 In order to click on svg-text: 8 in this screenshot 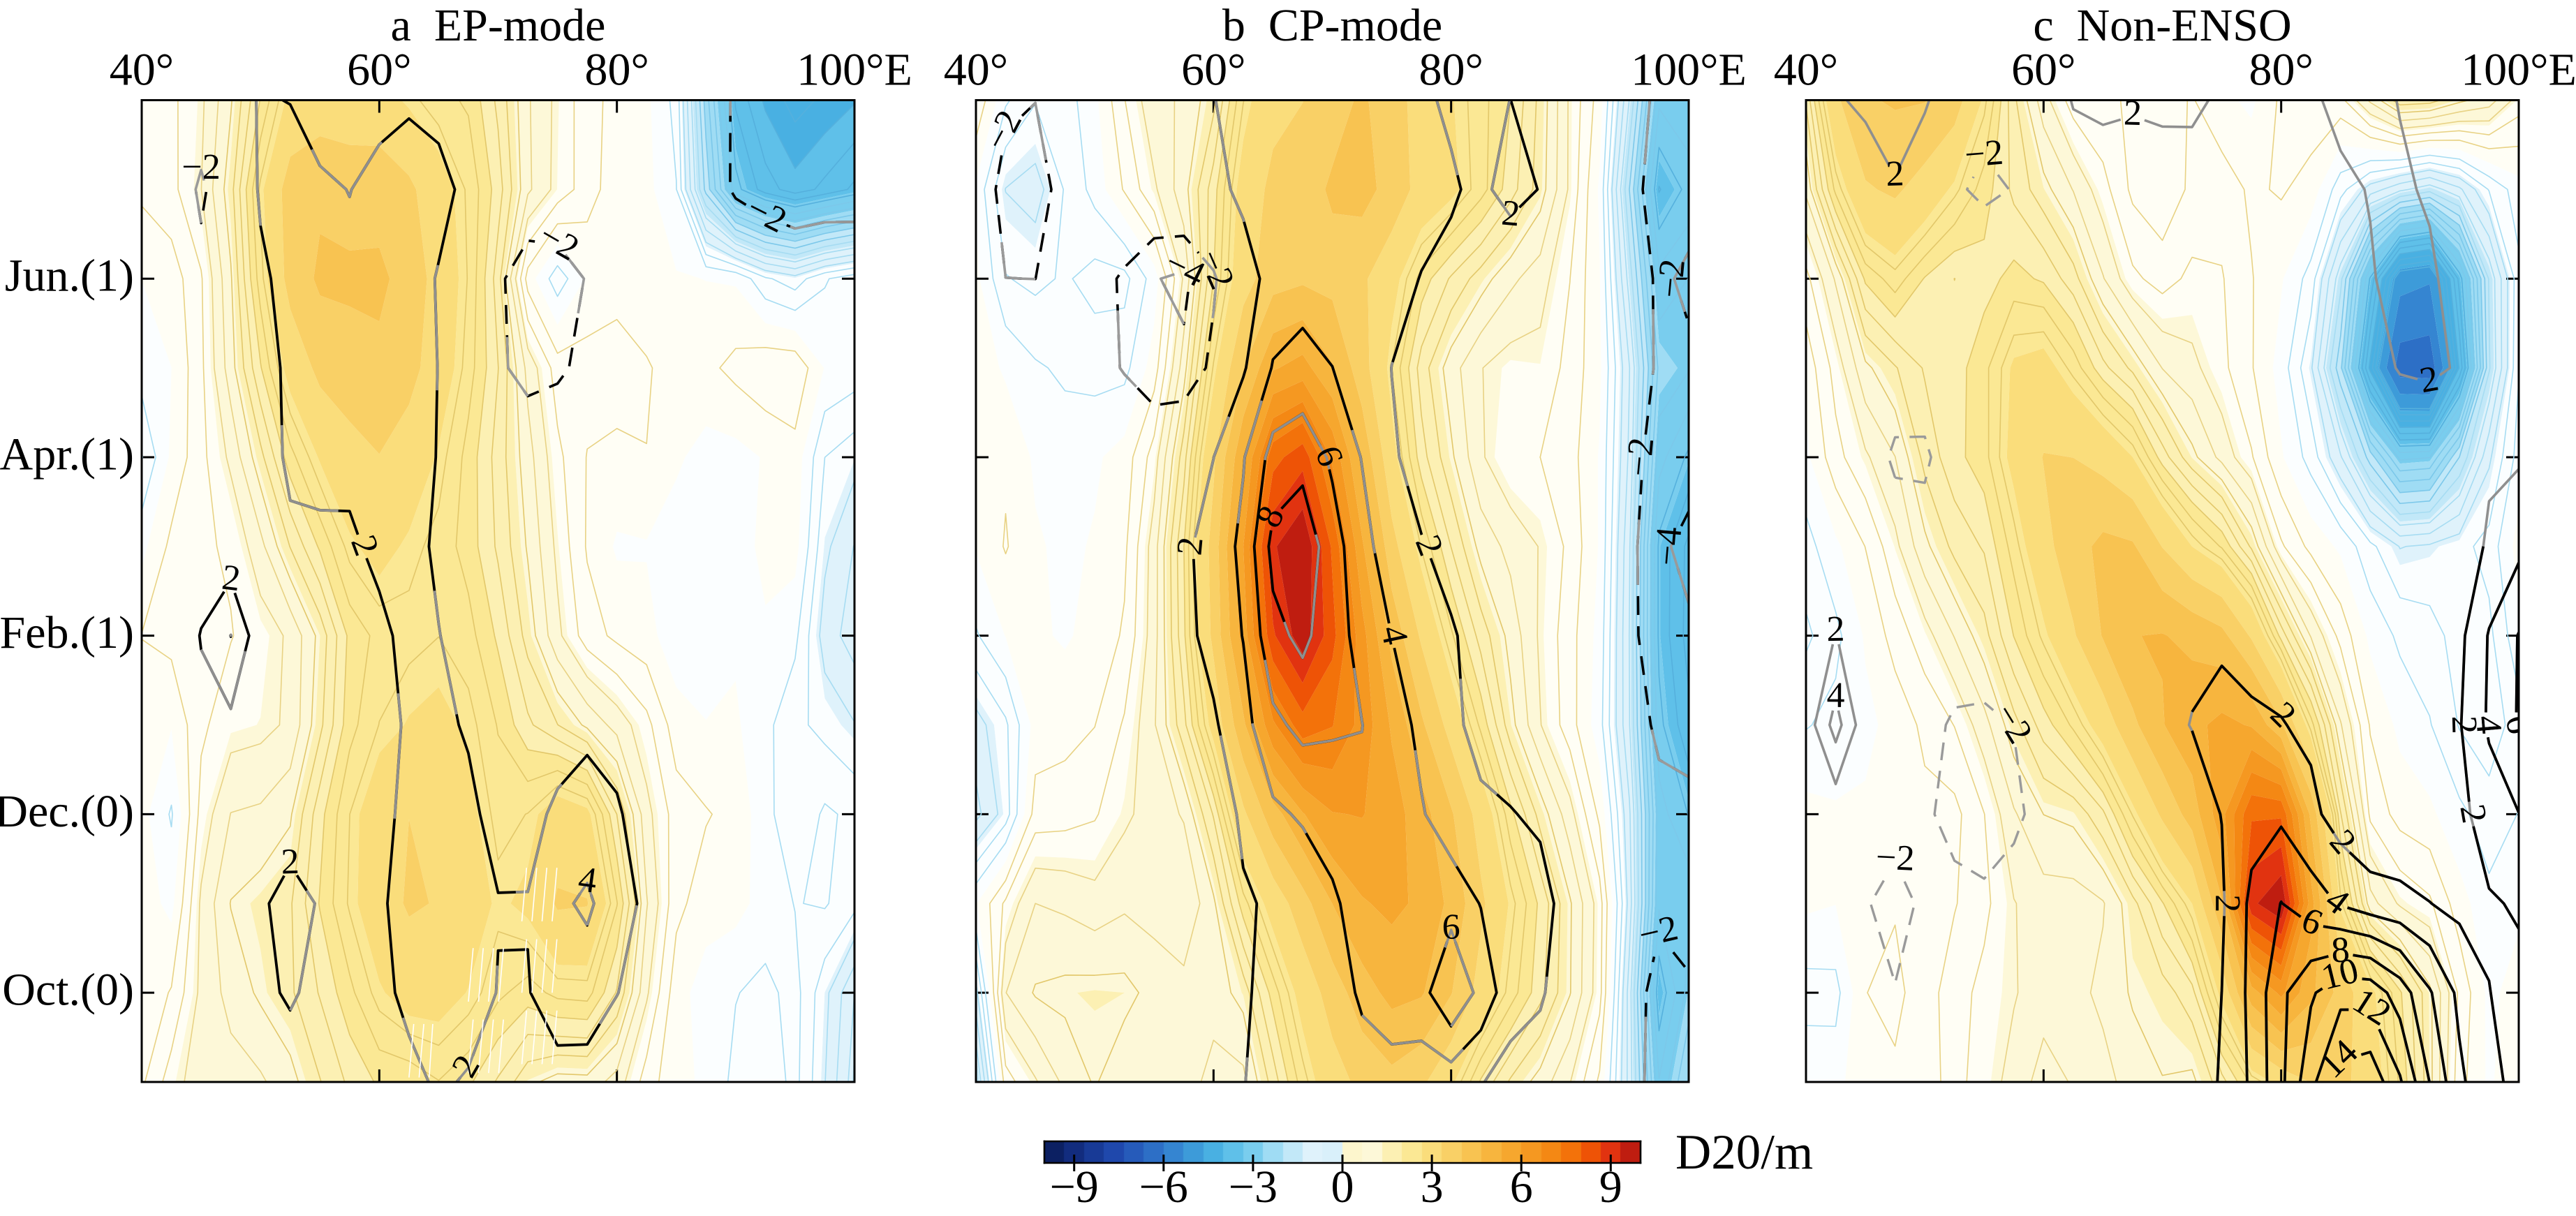, I will do `click(2340, 950)`.